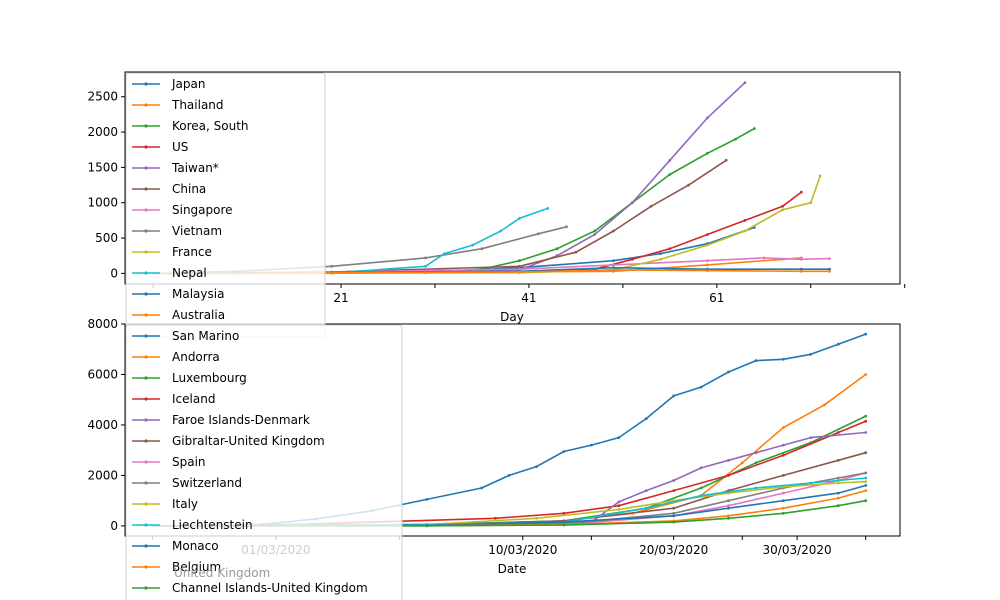 The height and width of the screenshot is (600, 1000). What do you see at coordinates (146, 189) in the screenshot?
I see `legend-marker-china` at bounding box center [146, 189].